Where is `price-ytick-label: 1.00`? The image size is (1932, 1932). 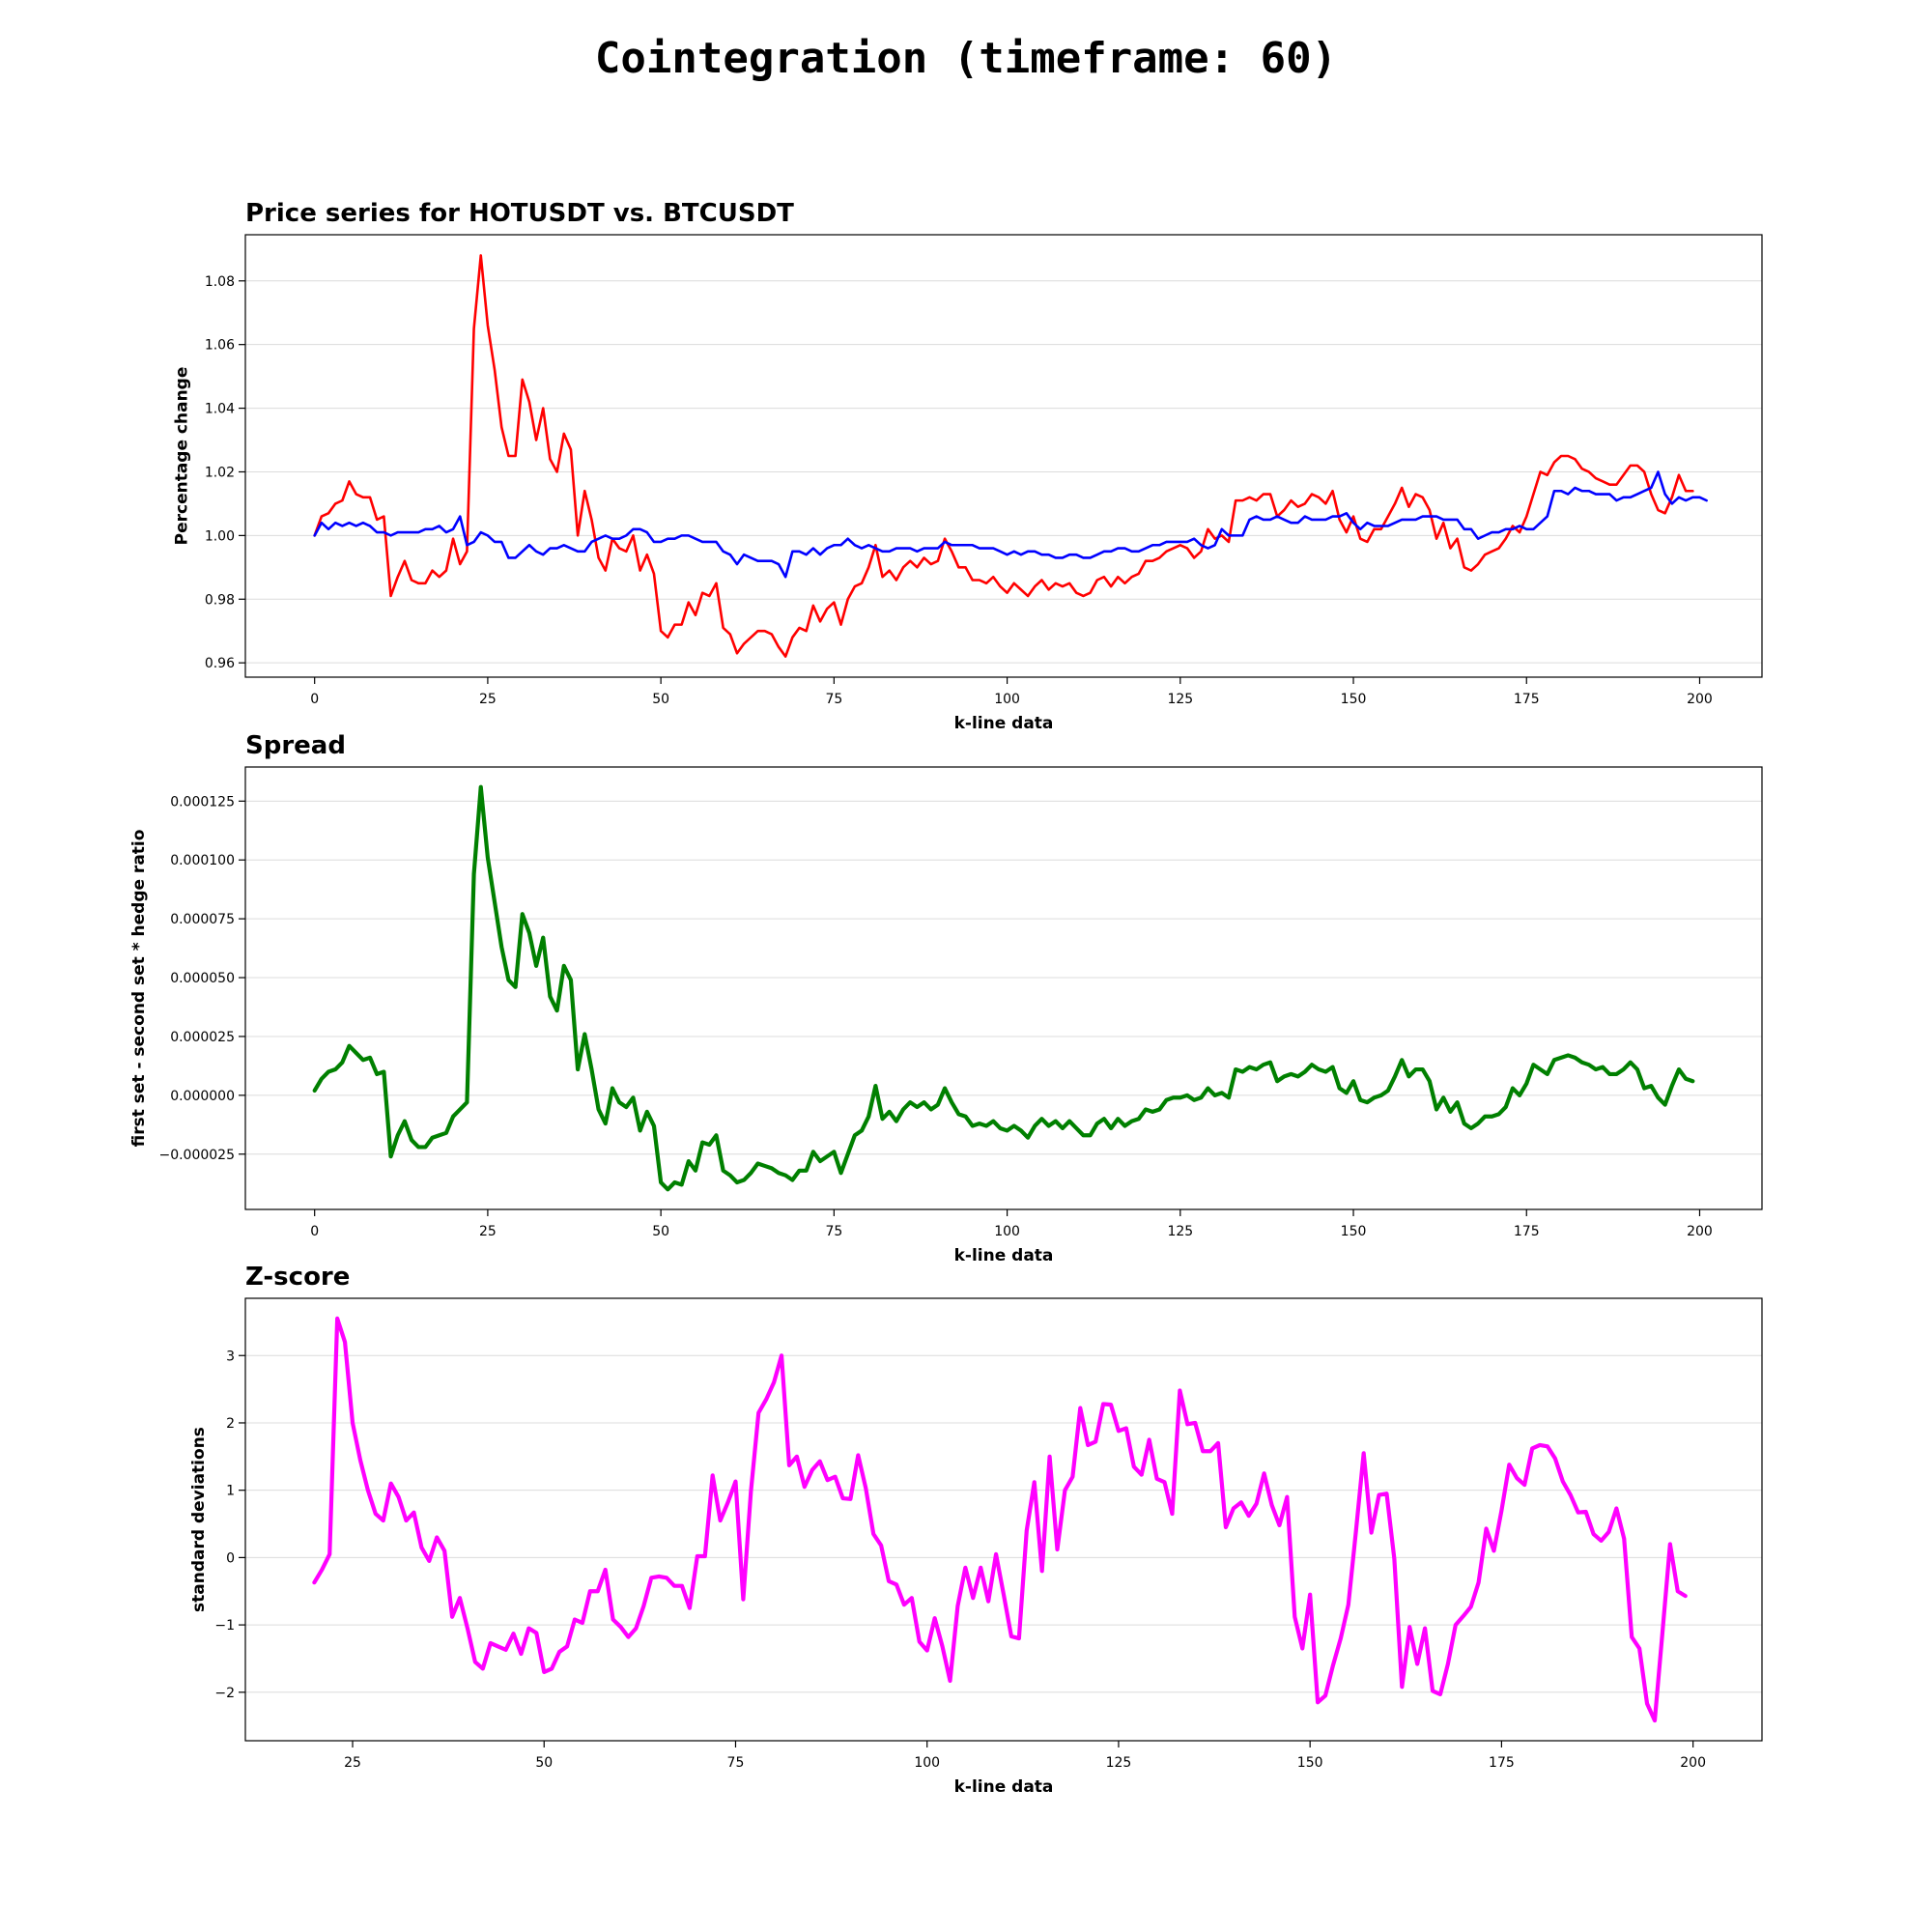
price-ytick-label: 1.00 is located at coordinates (220, 536).